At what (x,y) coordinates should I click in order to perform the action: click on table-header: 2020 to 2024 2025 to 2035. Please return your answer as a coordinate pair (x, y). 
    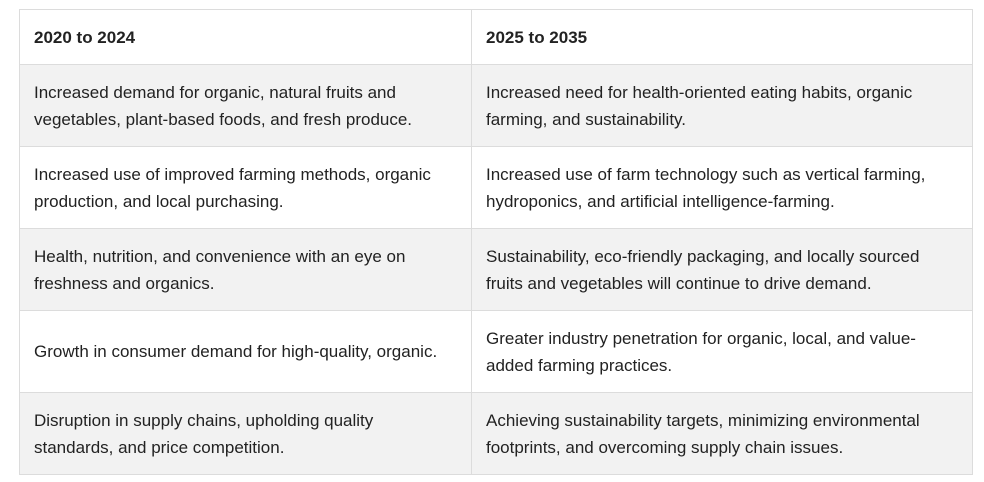
    Looking at the image, I should click on (496, 37).